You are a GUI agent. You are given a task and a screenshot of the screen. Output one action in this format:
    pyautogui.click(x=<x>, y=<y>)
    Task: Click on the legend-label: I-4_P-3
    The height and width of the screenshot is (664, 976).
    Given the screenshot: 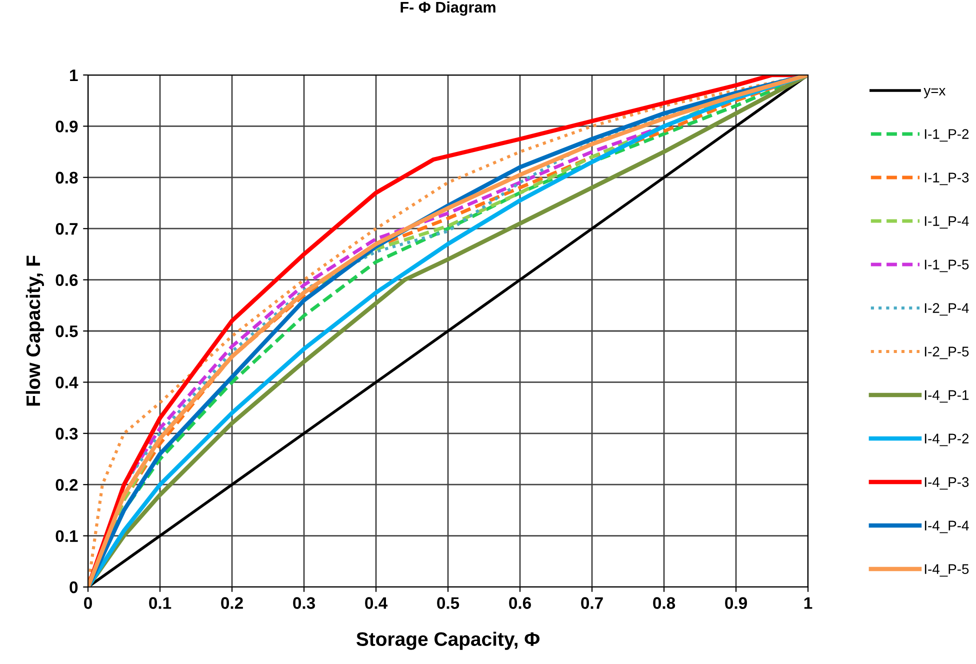 What is the action you would take?
    pyautogui.click(x=946, y=483)
    